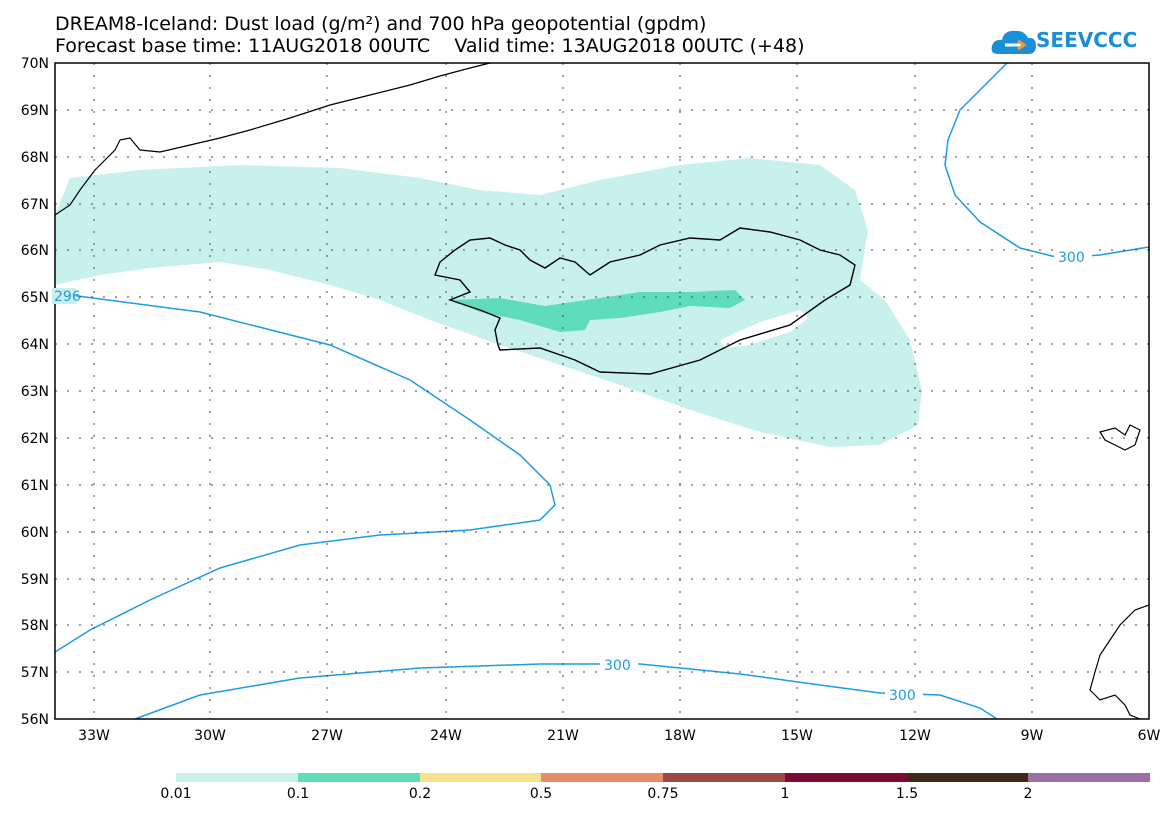 This screenshot has height=815, width=1175. I want to click on lat-label: 58N, so click(34, 626).